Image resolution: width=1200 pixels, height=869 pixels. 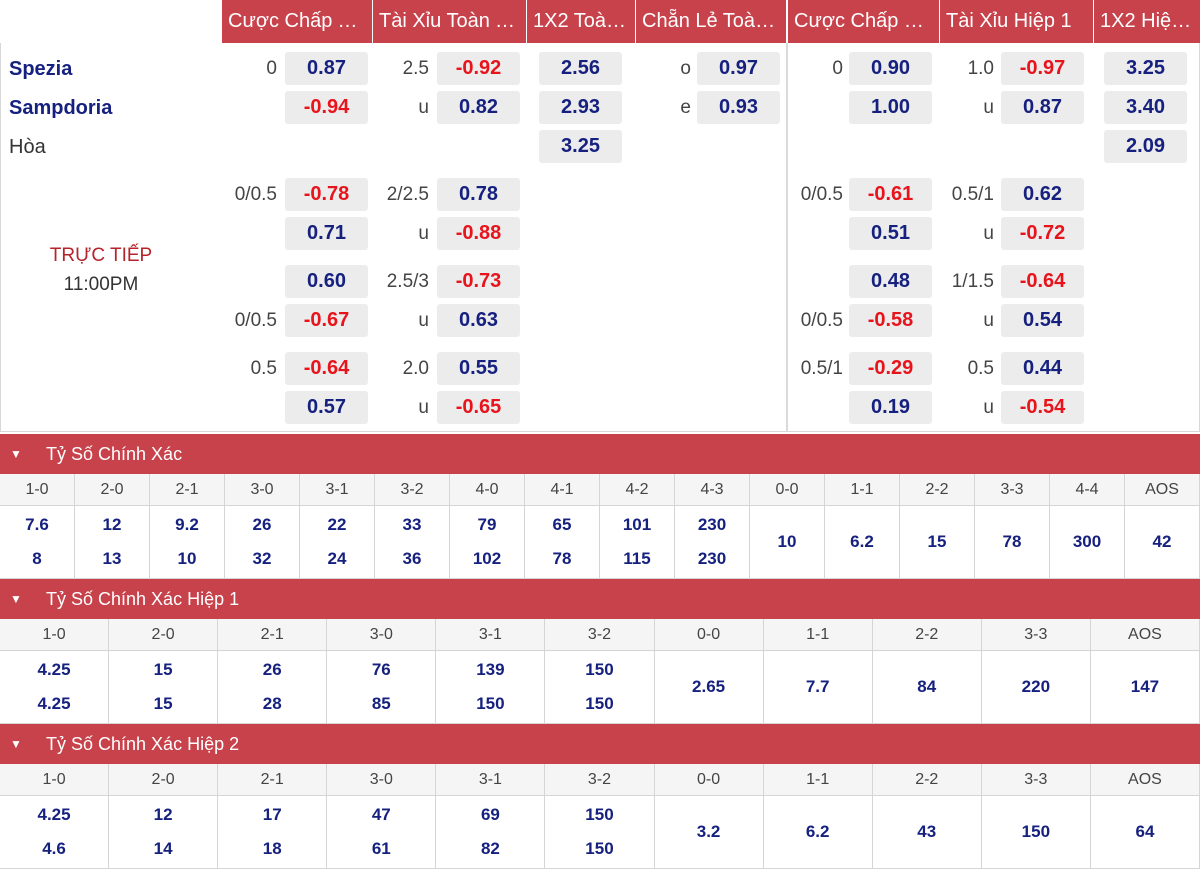 What do you see at coordinates (1036, 686) in the screenshot?
I see `score-odds: 220` at bounding box center [1036, 686].